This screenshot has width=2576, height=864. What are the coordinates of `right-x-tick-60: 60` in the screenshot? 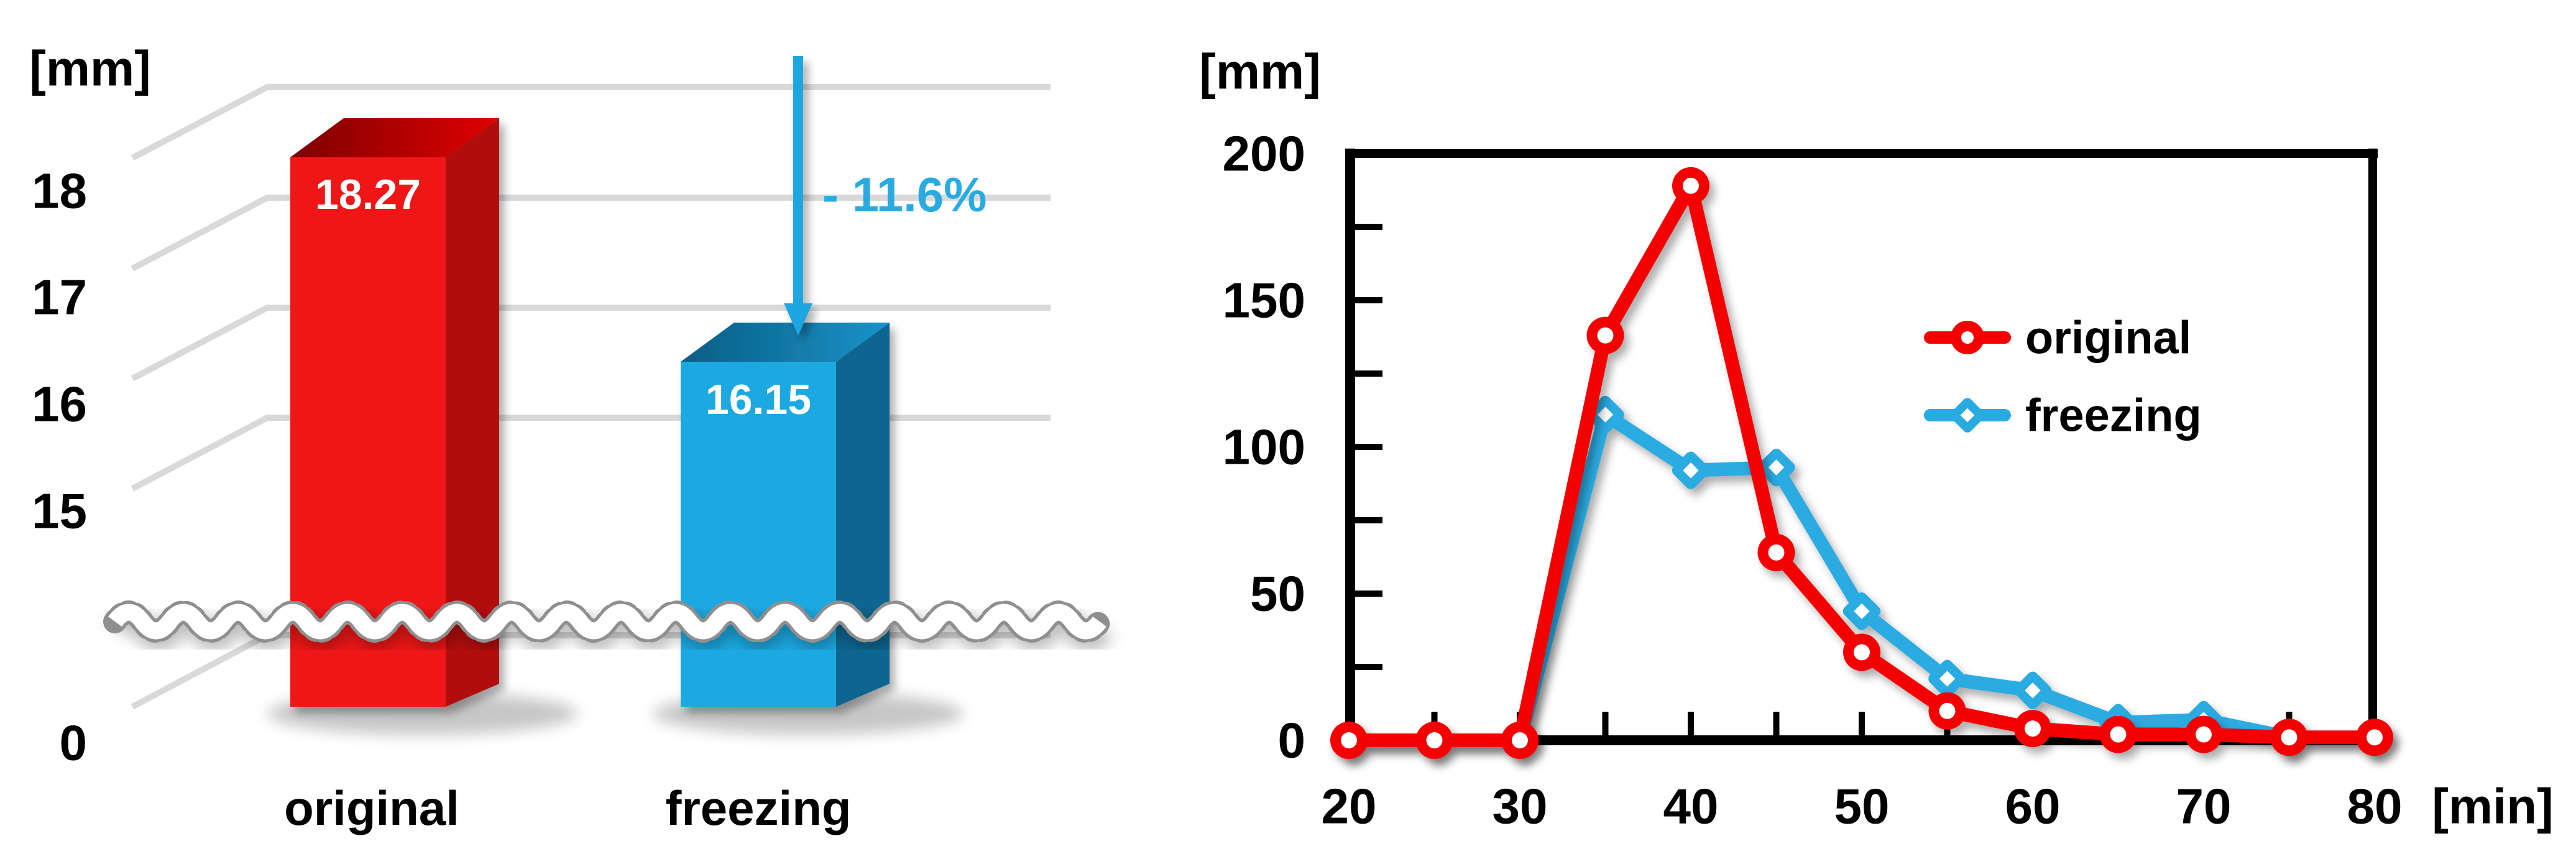 It's located at (2033, 806).